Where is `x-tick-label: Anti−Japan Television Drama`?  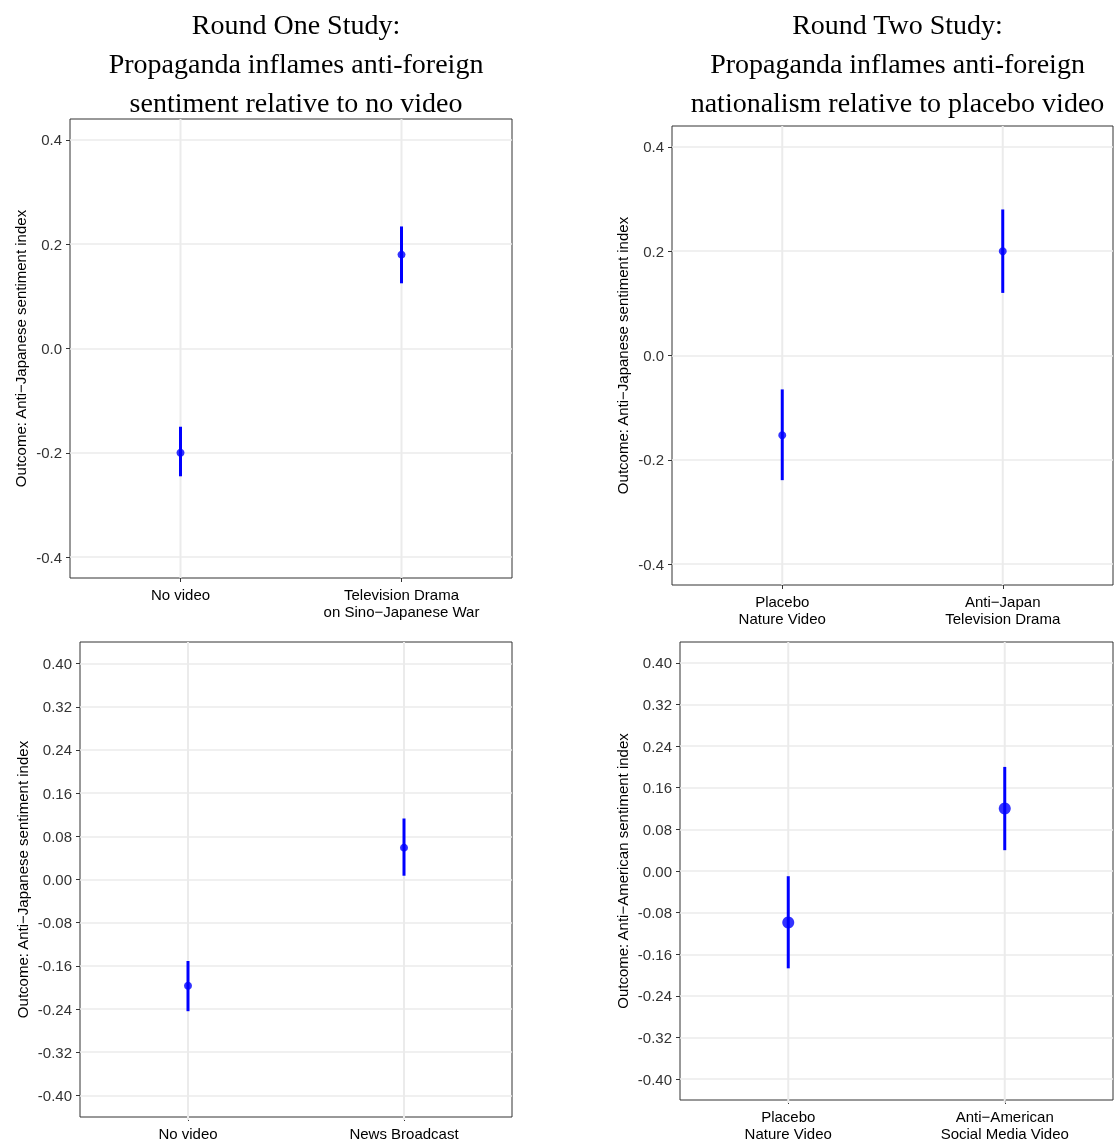 x-tick-label: Anti−Japan Television Drama is located at coordinates (1003, 610).